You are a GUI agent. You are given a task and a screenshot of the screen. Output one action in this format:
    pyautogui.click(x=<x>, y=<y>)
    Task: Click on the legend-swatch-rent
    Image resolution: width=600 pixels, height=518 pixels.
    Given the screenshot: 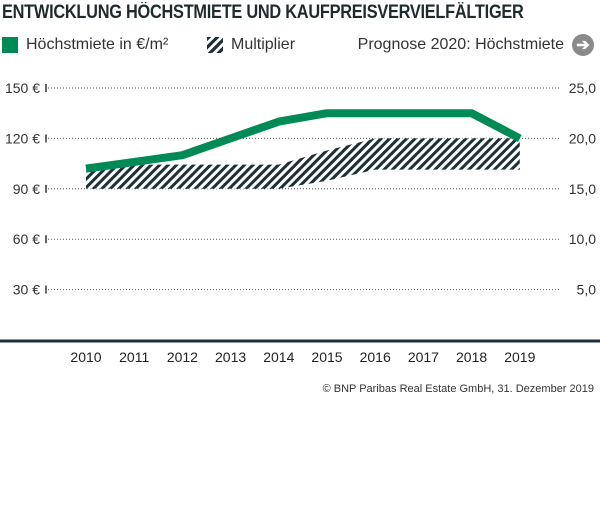 What is the action you would take?
    pyautogui.click(x=10, y=45)
    